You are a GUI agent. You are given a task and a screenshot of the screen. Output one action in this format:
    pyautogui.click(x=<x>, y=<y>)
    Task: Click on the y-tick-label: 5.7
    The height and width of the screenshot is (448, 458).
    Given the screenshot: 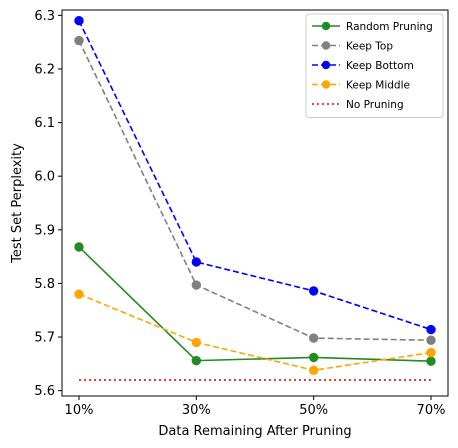 What is the action you would take?
    pyautogui.click(x=44, y=338)
    